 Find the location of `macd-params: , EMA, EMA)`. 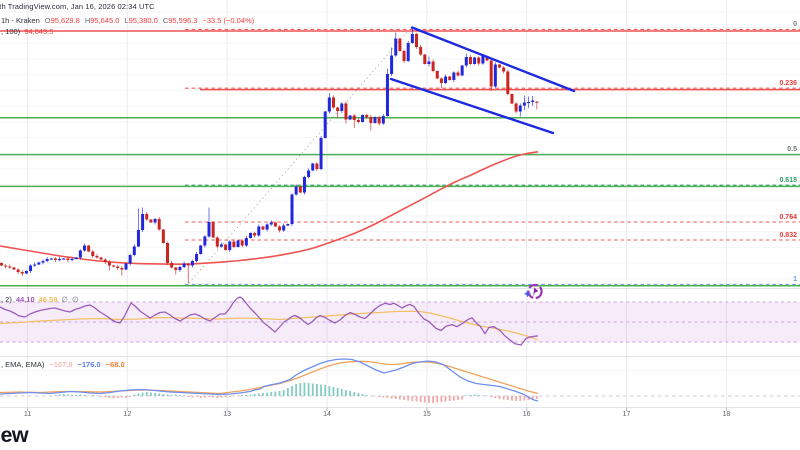

macd-params: , EMA, EMA) is located at coordinates (23, 364).